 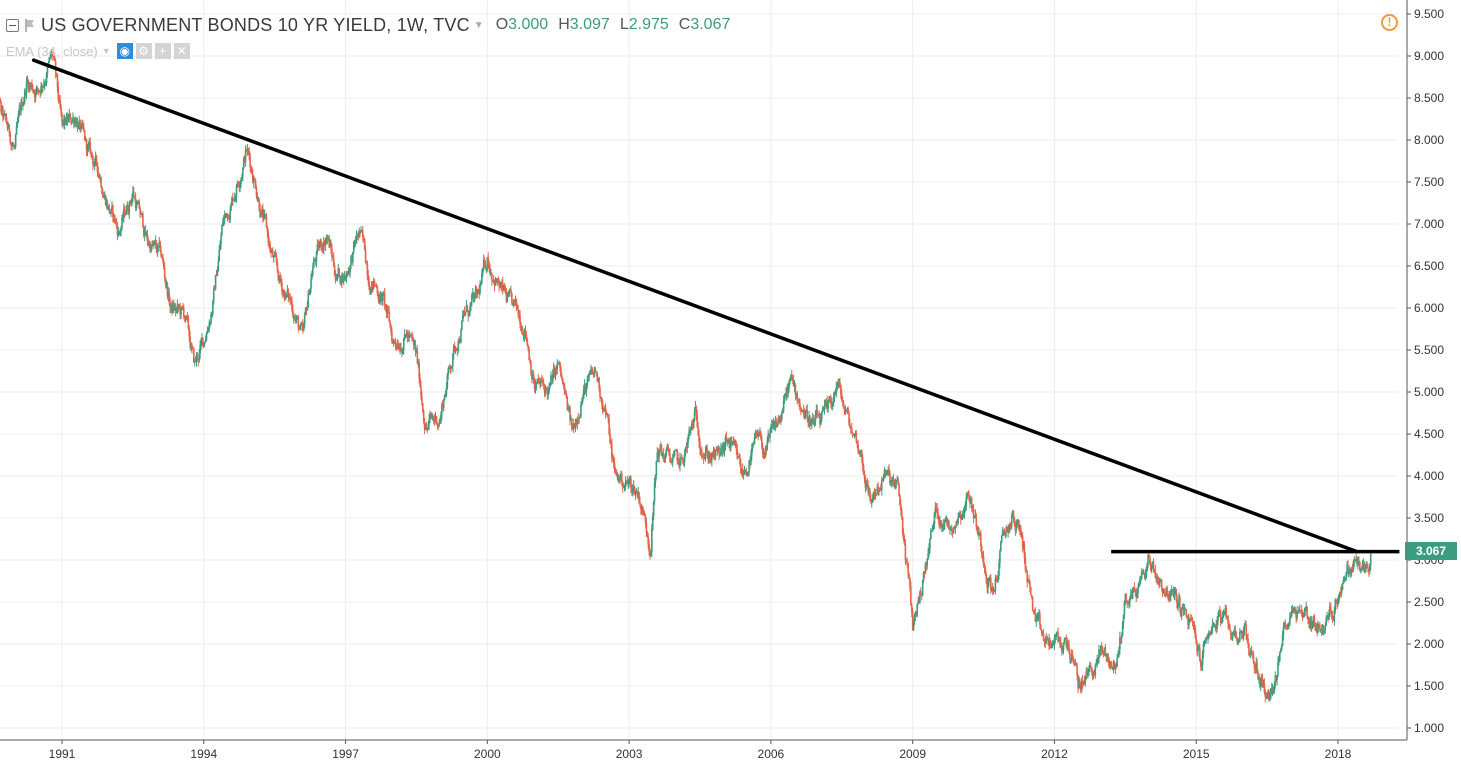 I want to click on y-tick-label: 8.500, so click(x=1429, y=98).